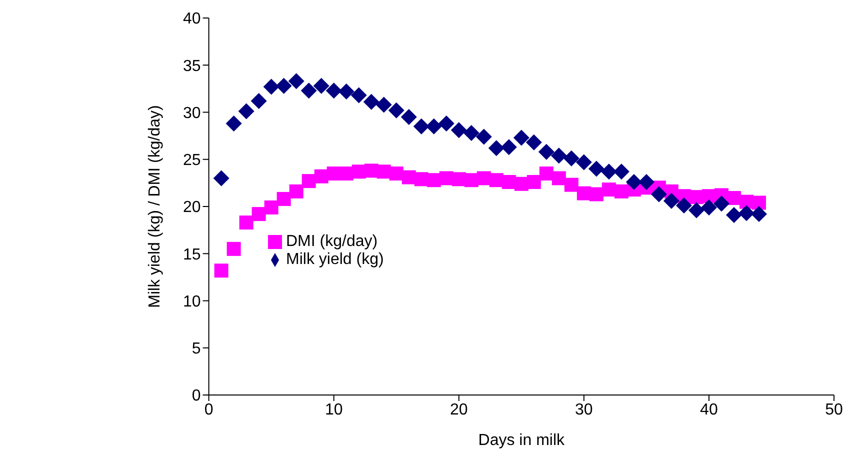  What do you see at coordinates (192, 255) in the screenshot?
I see `y-tick-label: 15` at bounding box center [192, 255].